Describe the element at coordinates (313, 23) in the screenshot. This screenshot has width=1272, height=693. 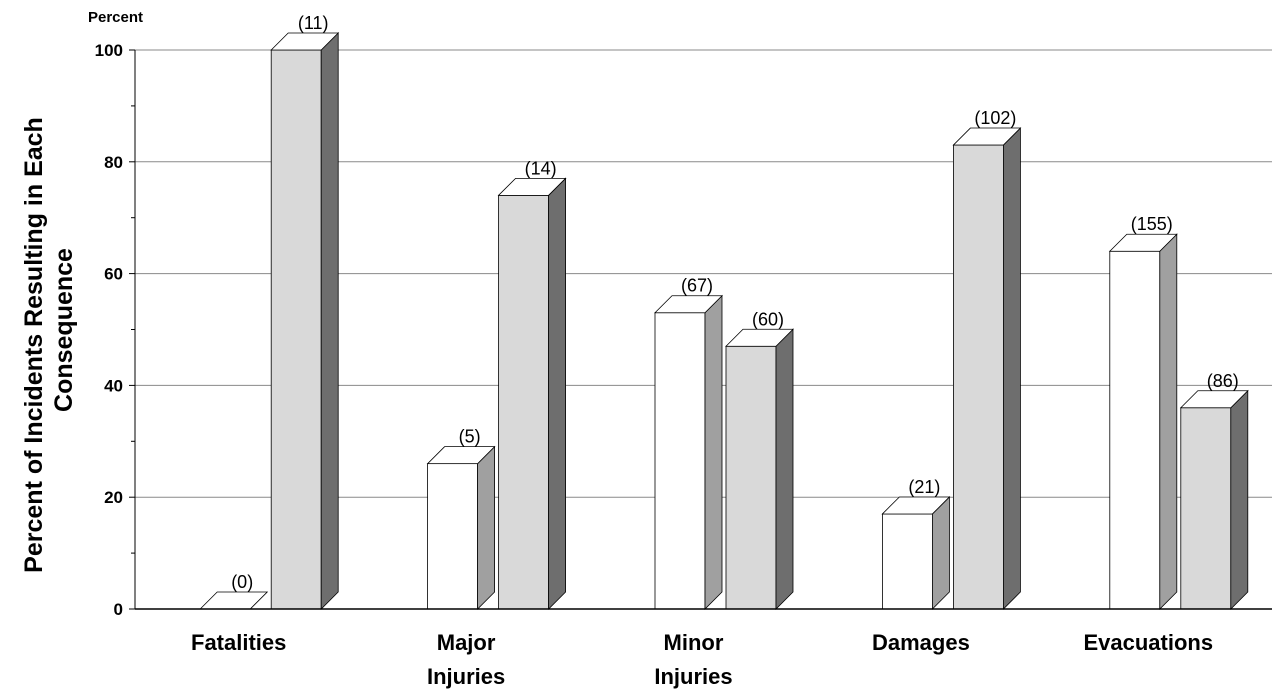
I see `data-label: (11)` at that location.